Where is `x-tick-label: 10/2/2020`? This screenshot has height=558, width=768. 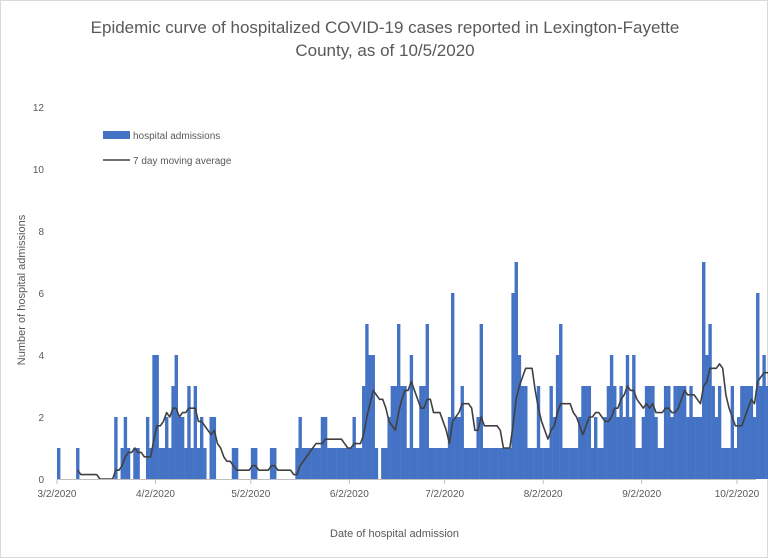 x-tick-label: 10/2/2020 is located at coordinates (737, 494).